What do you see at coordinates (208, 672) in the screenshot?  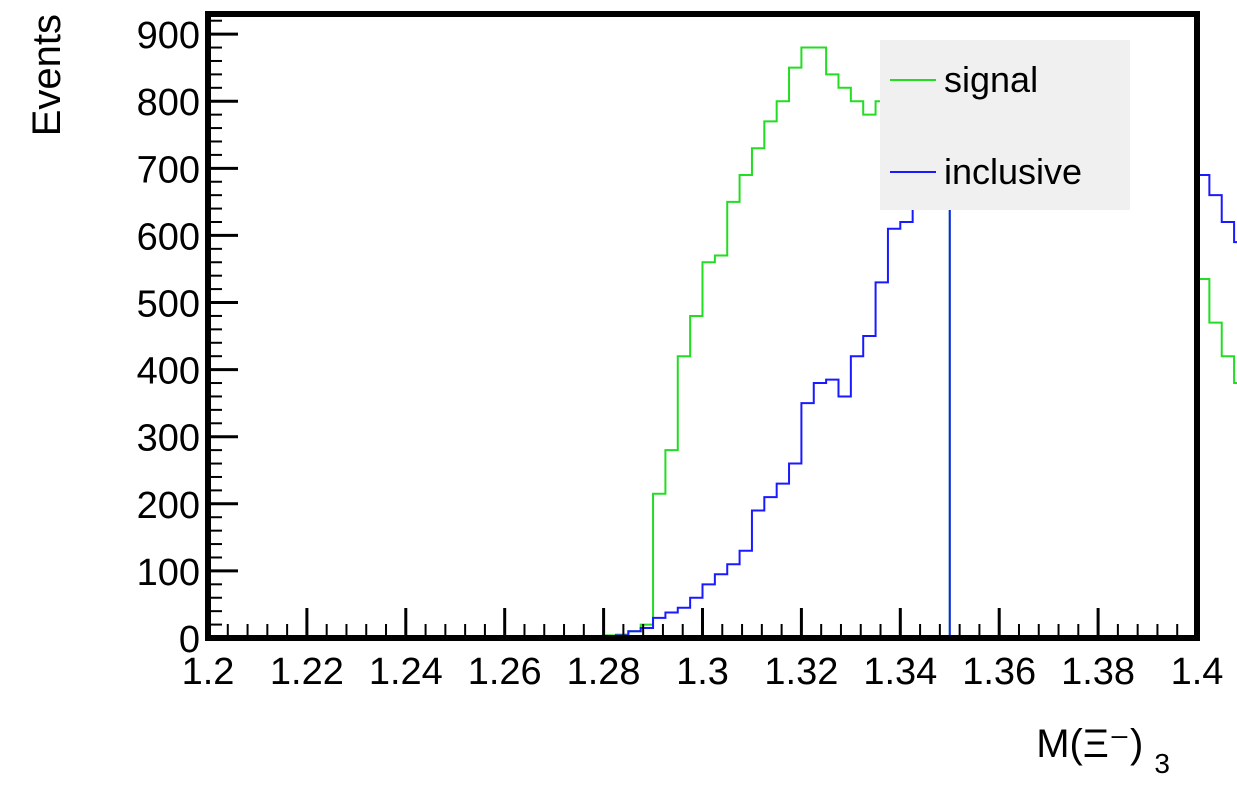 I see `x-tick-label: 1.2` at bounding box center [208, 672].